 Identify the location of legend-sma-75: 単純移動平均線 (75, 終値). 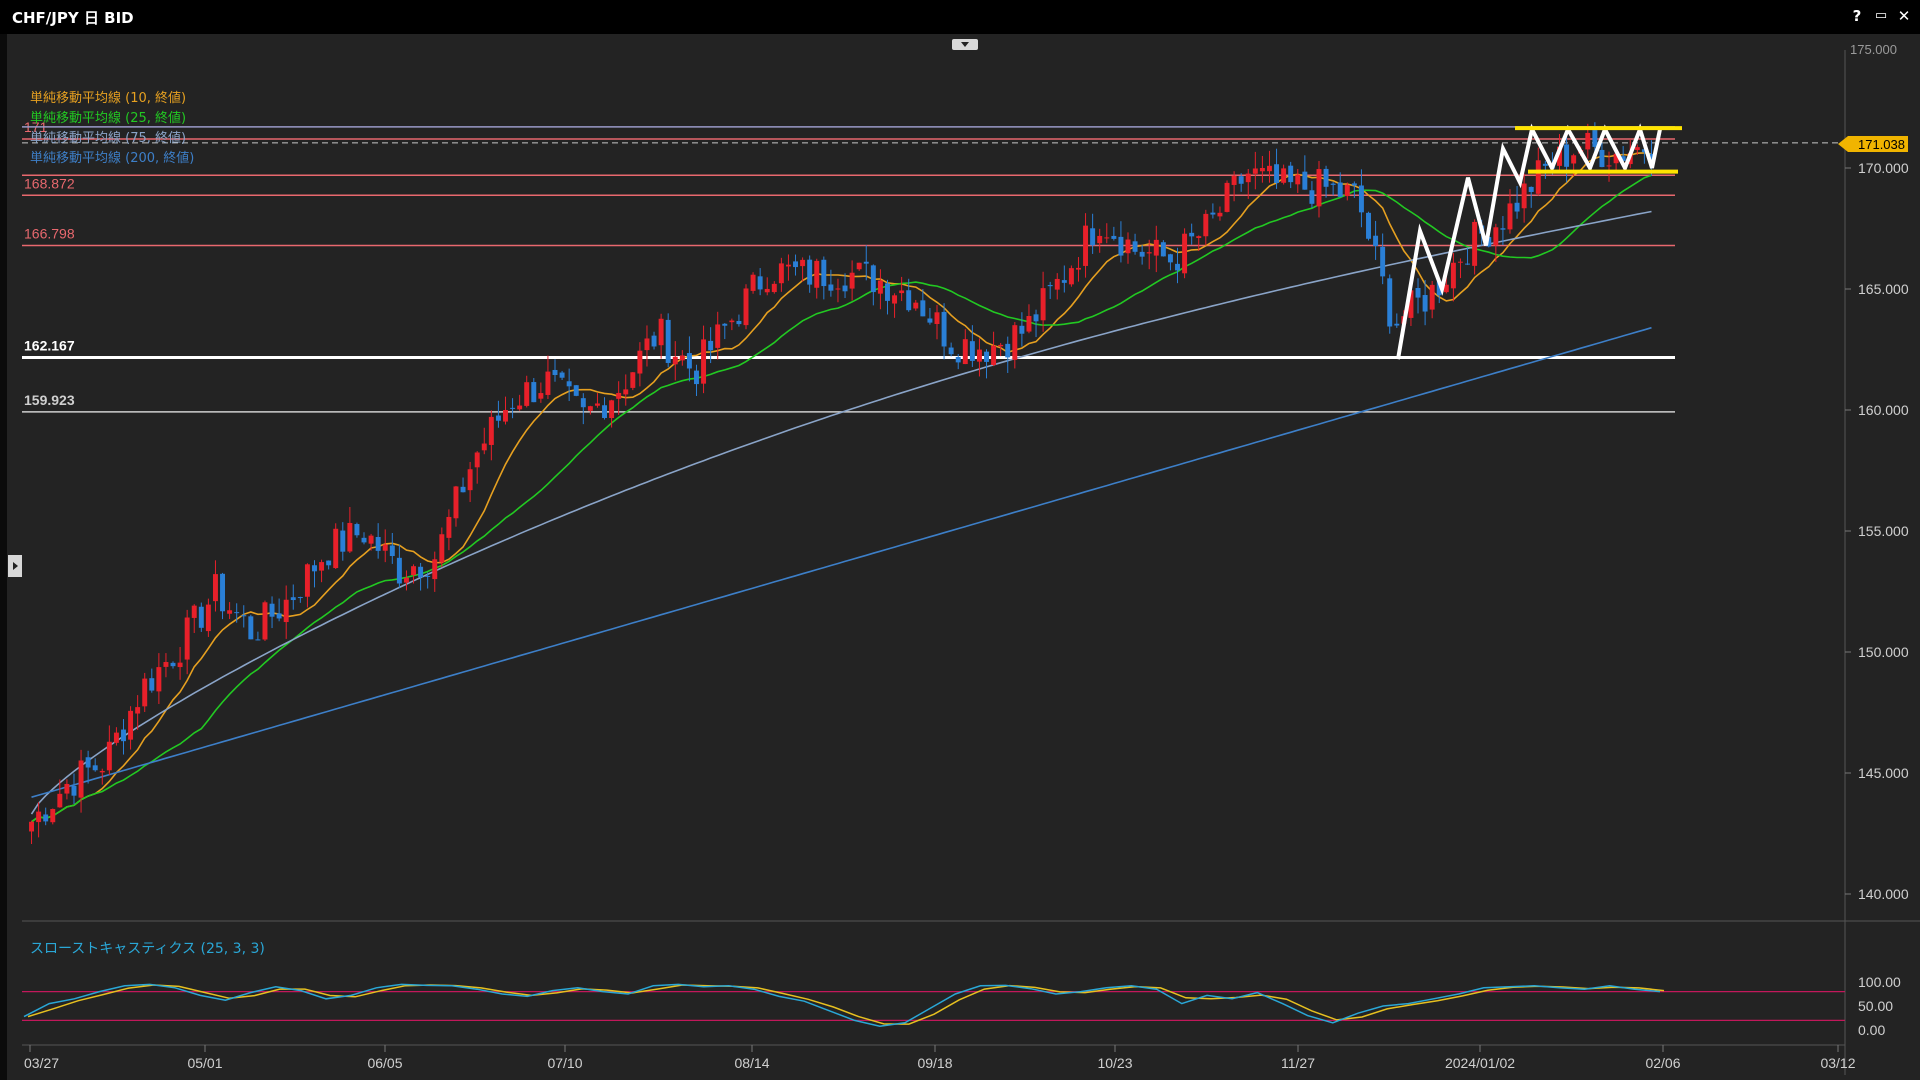
(108, 138).